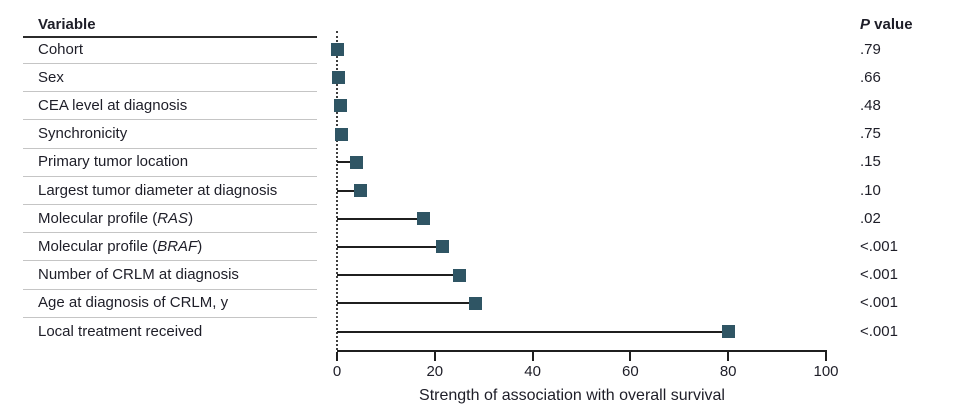 This screenshot has height=417, width=955. I want to click on x-axis-line, so click(582, 351).